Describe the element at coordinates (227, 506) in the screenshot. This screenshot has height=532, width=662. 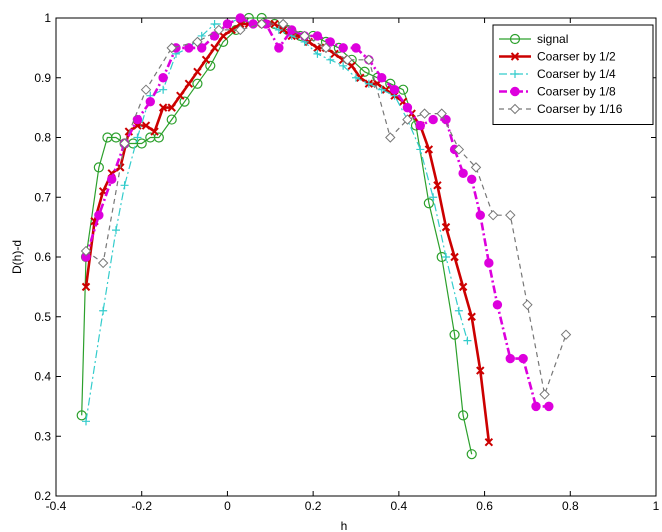
I see `x-tick-label: 0` at that location.